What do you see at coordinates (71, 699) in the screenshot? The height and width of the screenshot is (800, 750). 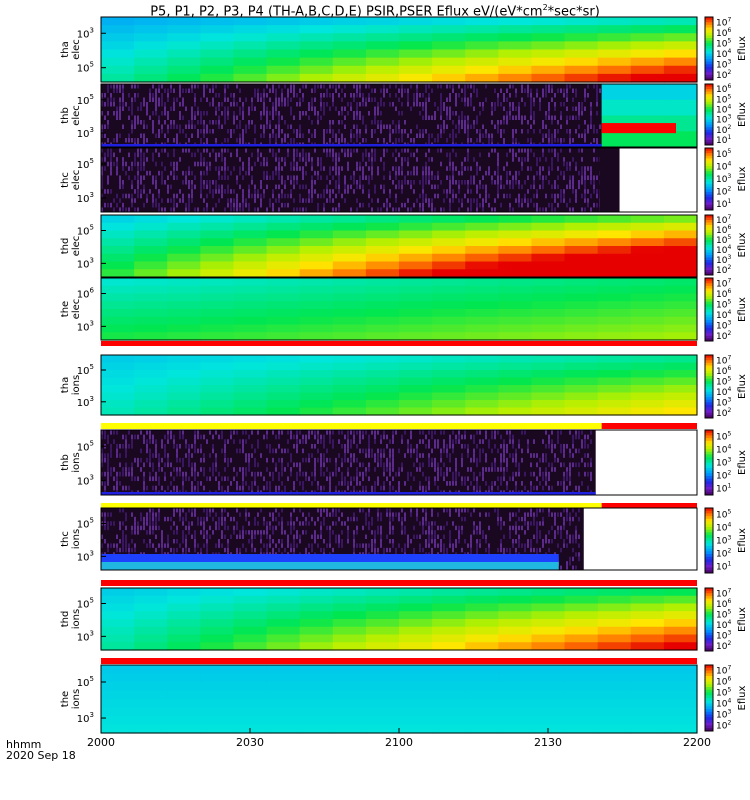 I see `y-axis-label: the ions` at bounding box center [71, 699].